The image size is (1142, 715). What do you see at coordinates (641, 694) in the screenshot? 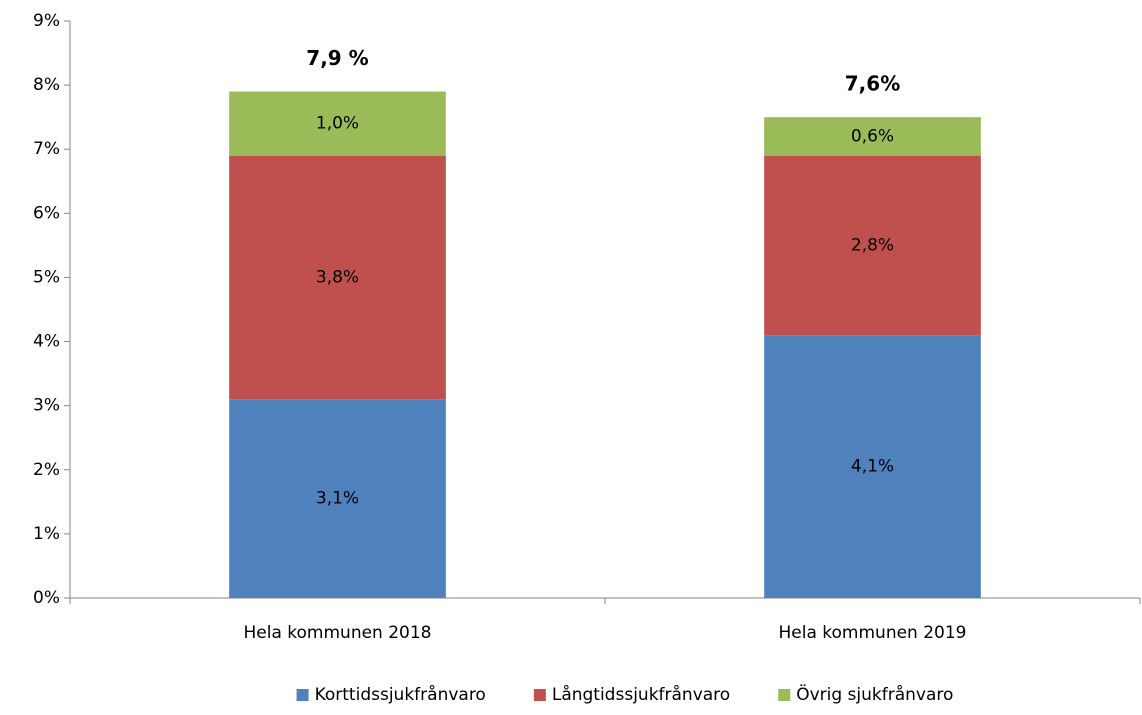
I see `legend-label: Långtidssjukfrånvaro` at bounding box center [641, 694].